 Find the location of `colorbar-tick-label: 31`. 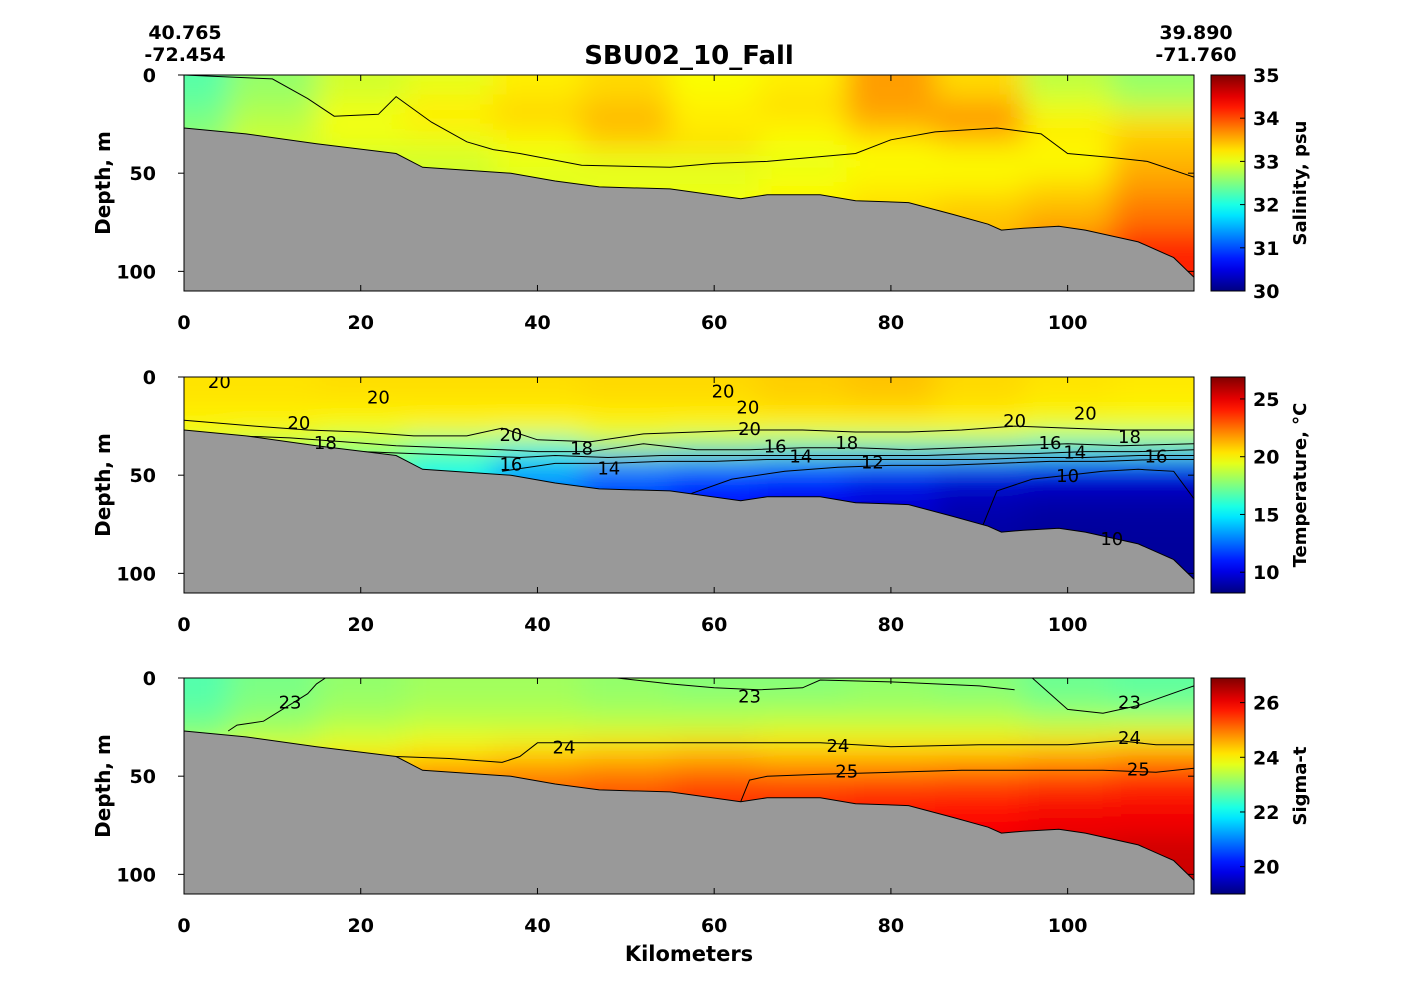

colorbar-tick-label: 31 is located at coordinates (1266, 249).